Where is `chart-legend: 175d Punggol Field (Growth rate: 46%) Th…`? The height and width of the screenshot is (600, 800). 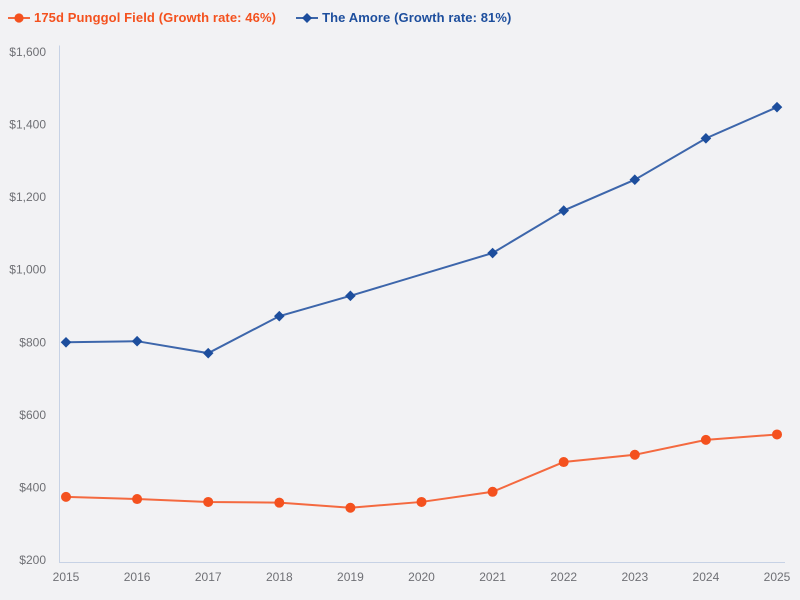 chart-legend: 175d Punggol Field (Growth rate: 46%) Th… is located at coordinates (259, 17).